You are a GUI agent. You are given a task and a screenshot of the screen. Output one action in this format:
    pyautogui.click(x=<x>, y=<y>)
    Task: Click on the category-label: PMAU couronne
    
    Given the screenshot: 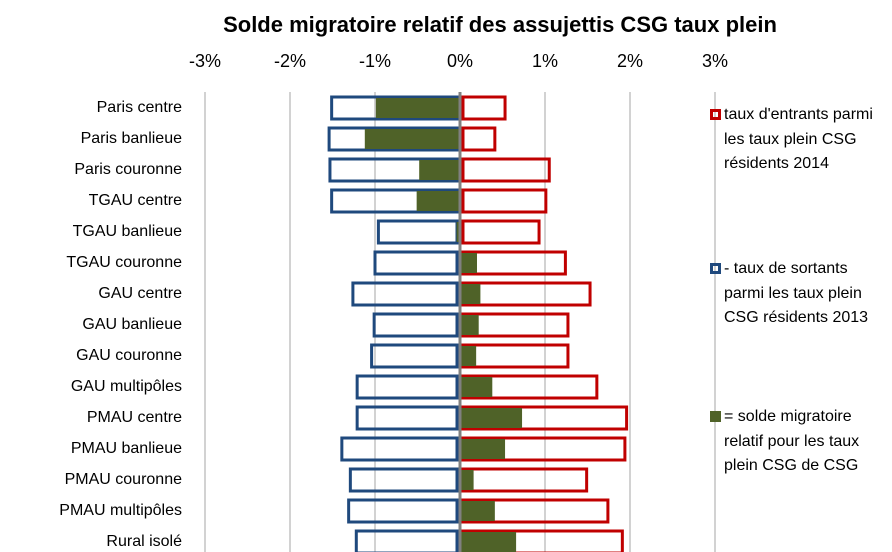 What is the action you would take?
    pyautogui.click(x=123, y=479)
    